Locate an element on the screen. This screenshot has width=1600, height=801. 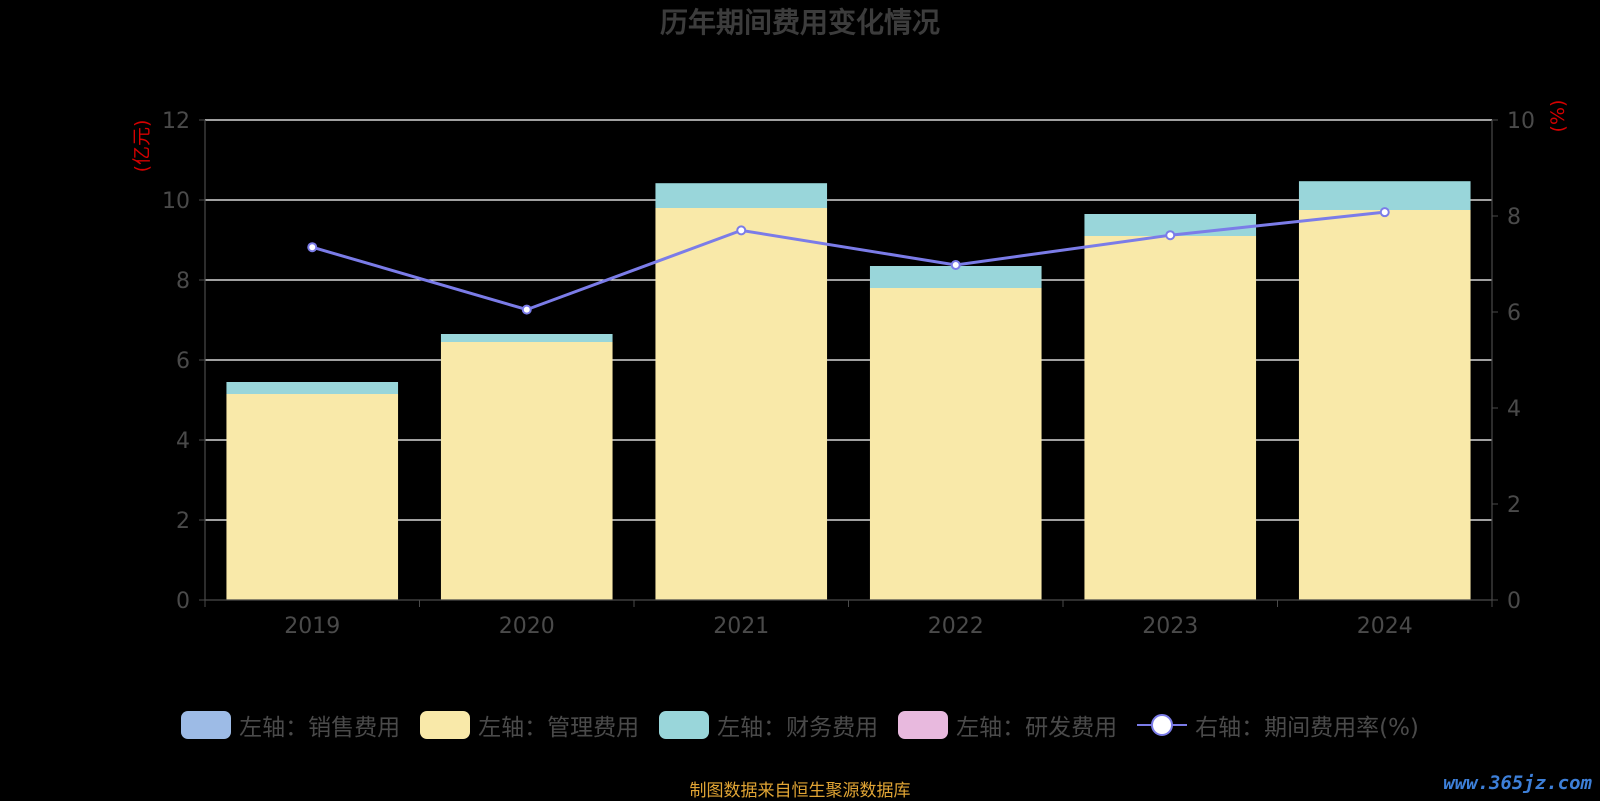
rate-line-path is located at coordinates (848, 261).